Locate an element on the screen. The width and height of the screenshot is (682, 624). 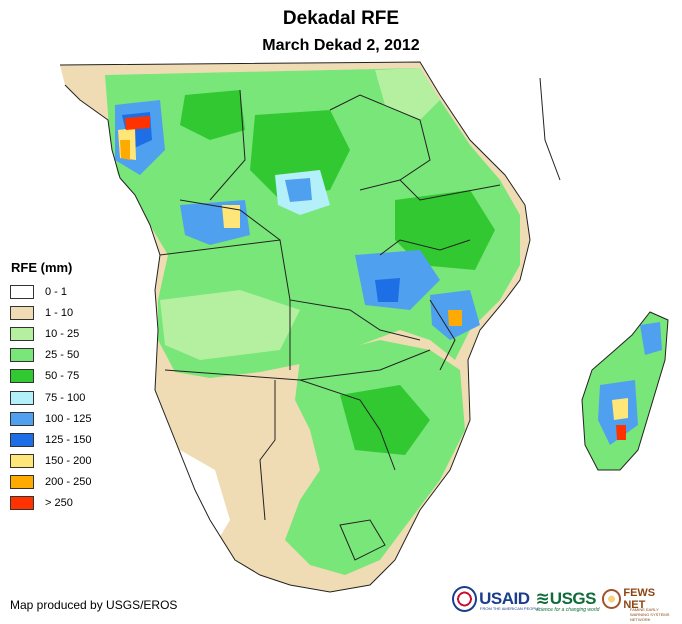
rain-zone-50-75-d is located at coordinates (212, 115).